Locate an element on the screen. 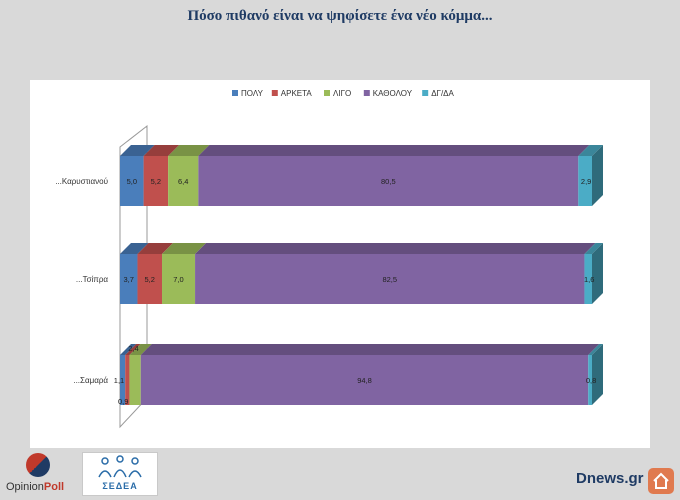 This screenshot has height=500, width=680. data-label-1-1: 5,2 is located at coordinates (150, 279).